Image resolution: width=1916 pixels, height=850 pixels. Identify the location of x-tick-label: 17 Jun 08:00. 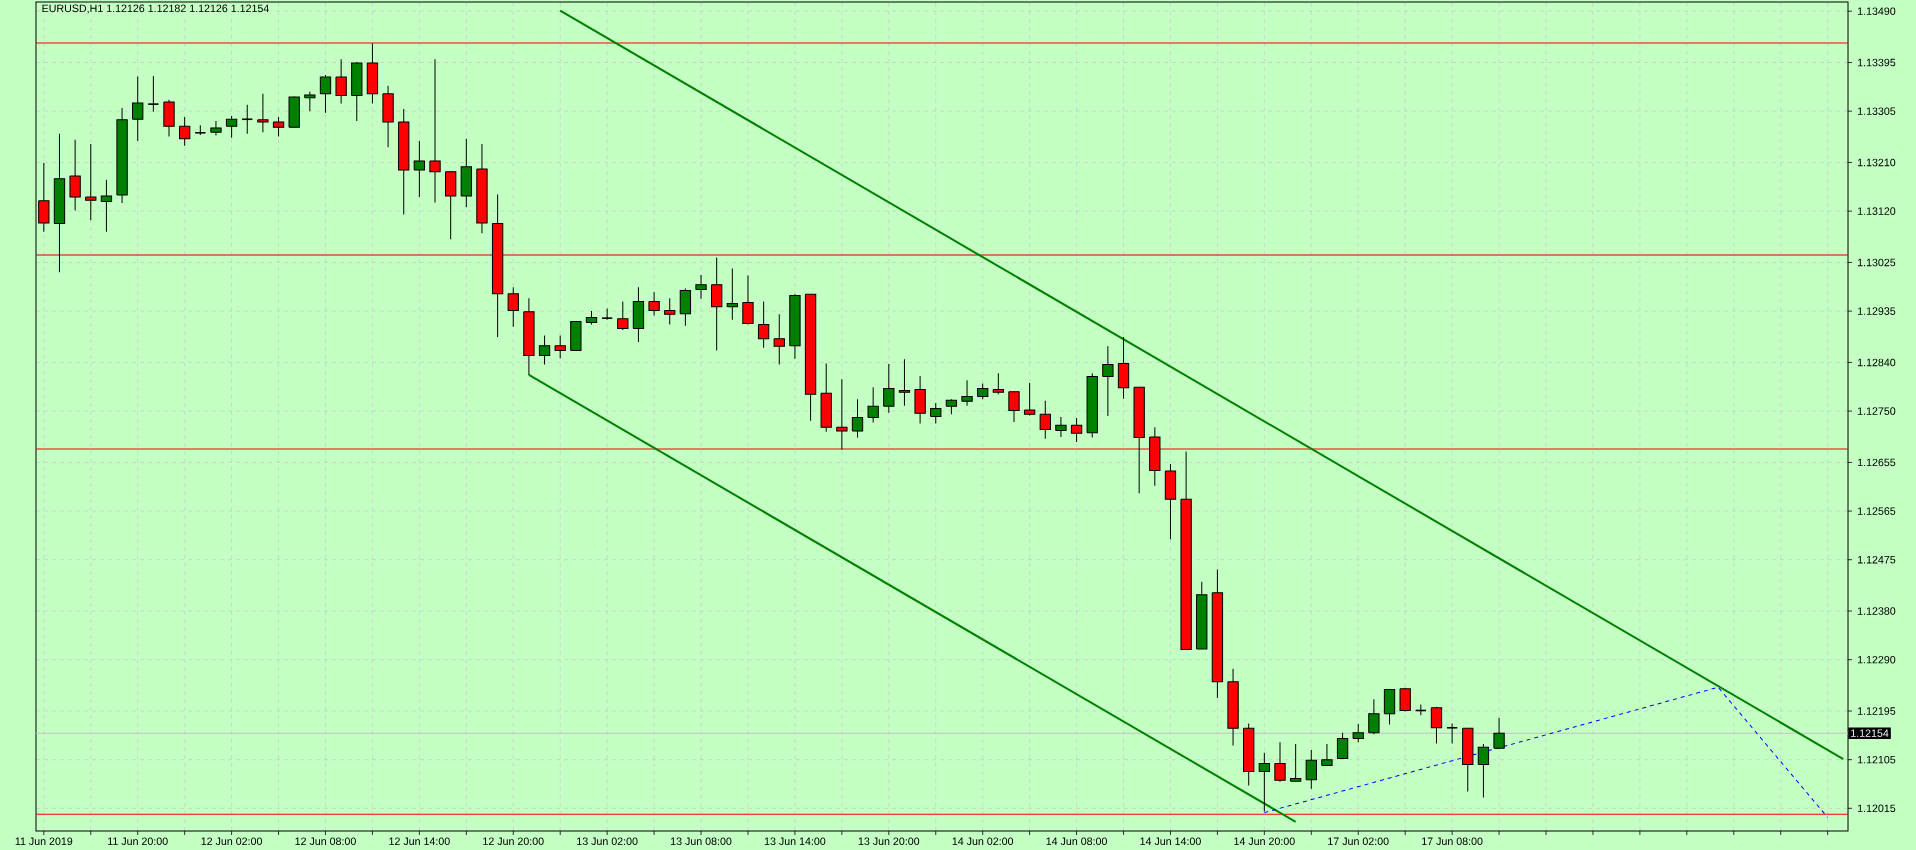
(1452, 841).